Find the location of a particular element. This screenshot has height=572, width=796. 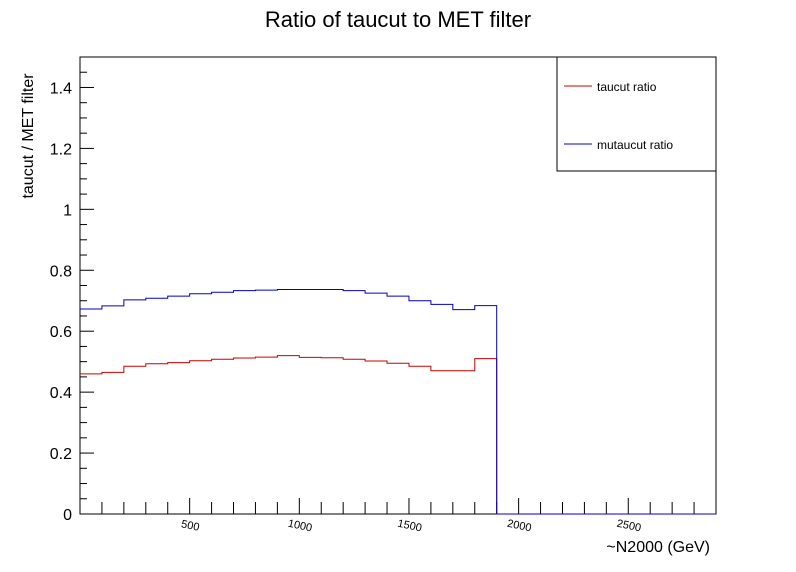

y-axis-label: taucut / MET filter is located at coordinates (28, 136).